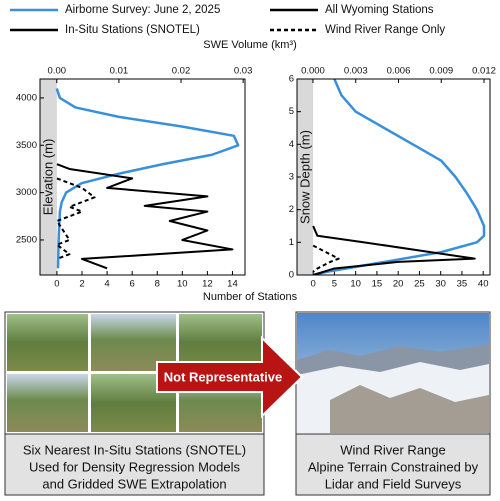  I want to click on x2-tick-label: 0.009, so click(441, 71).